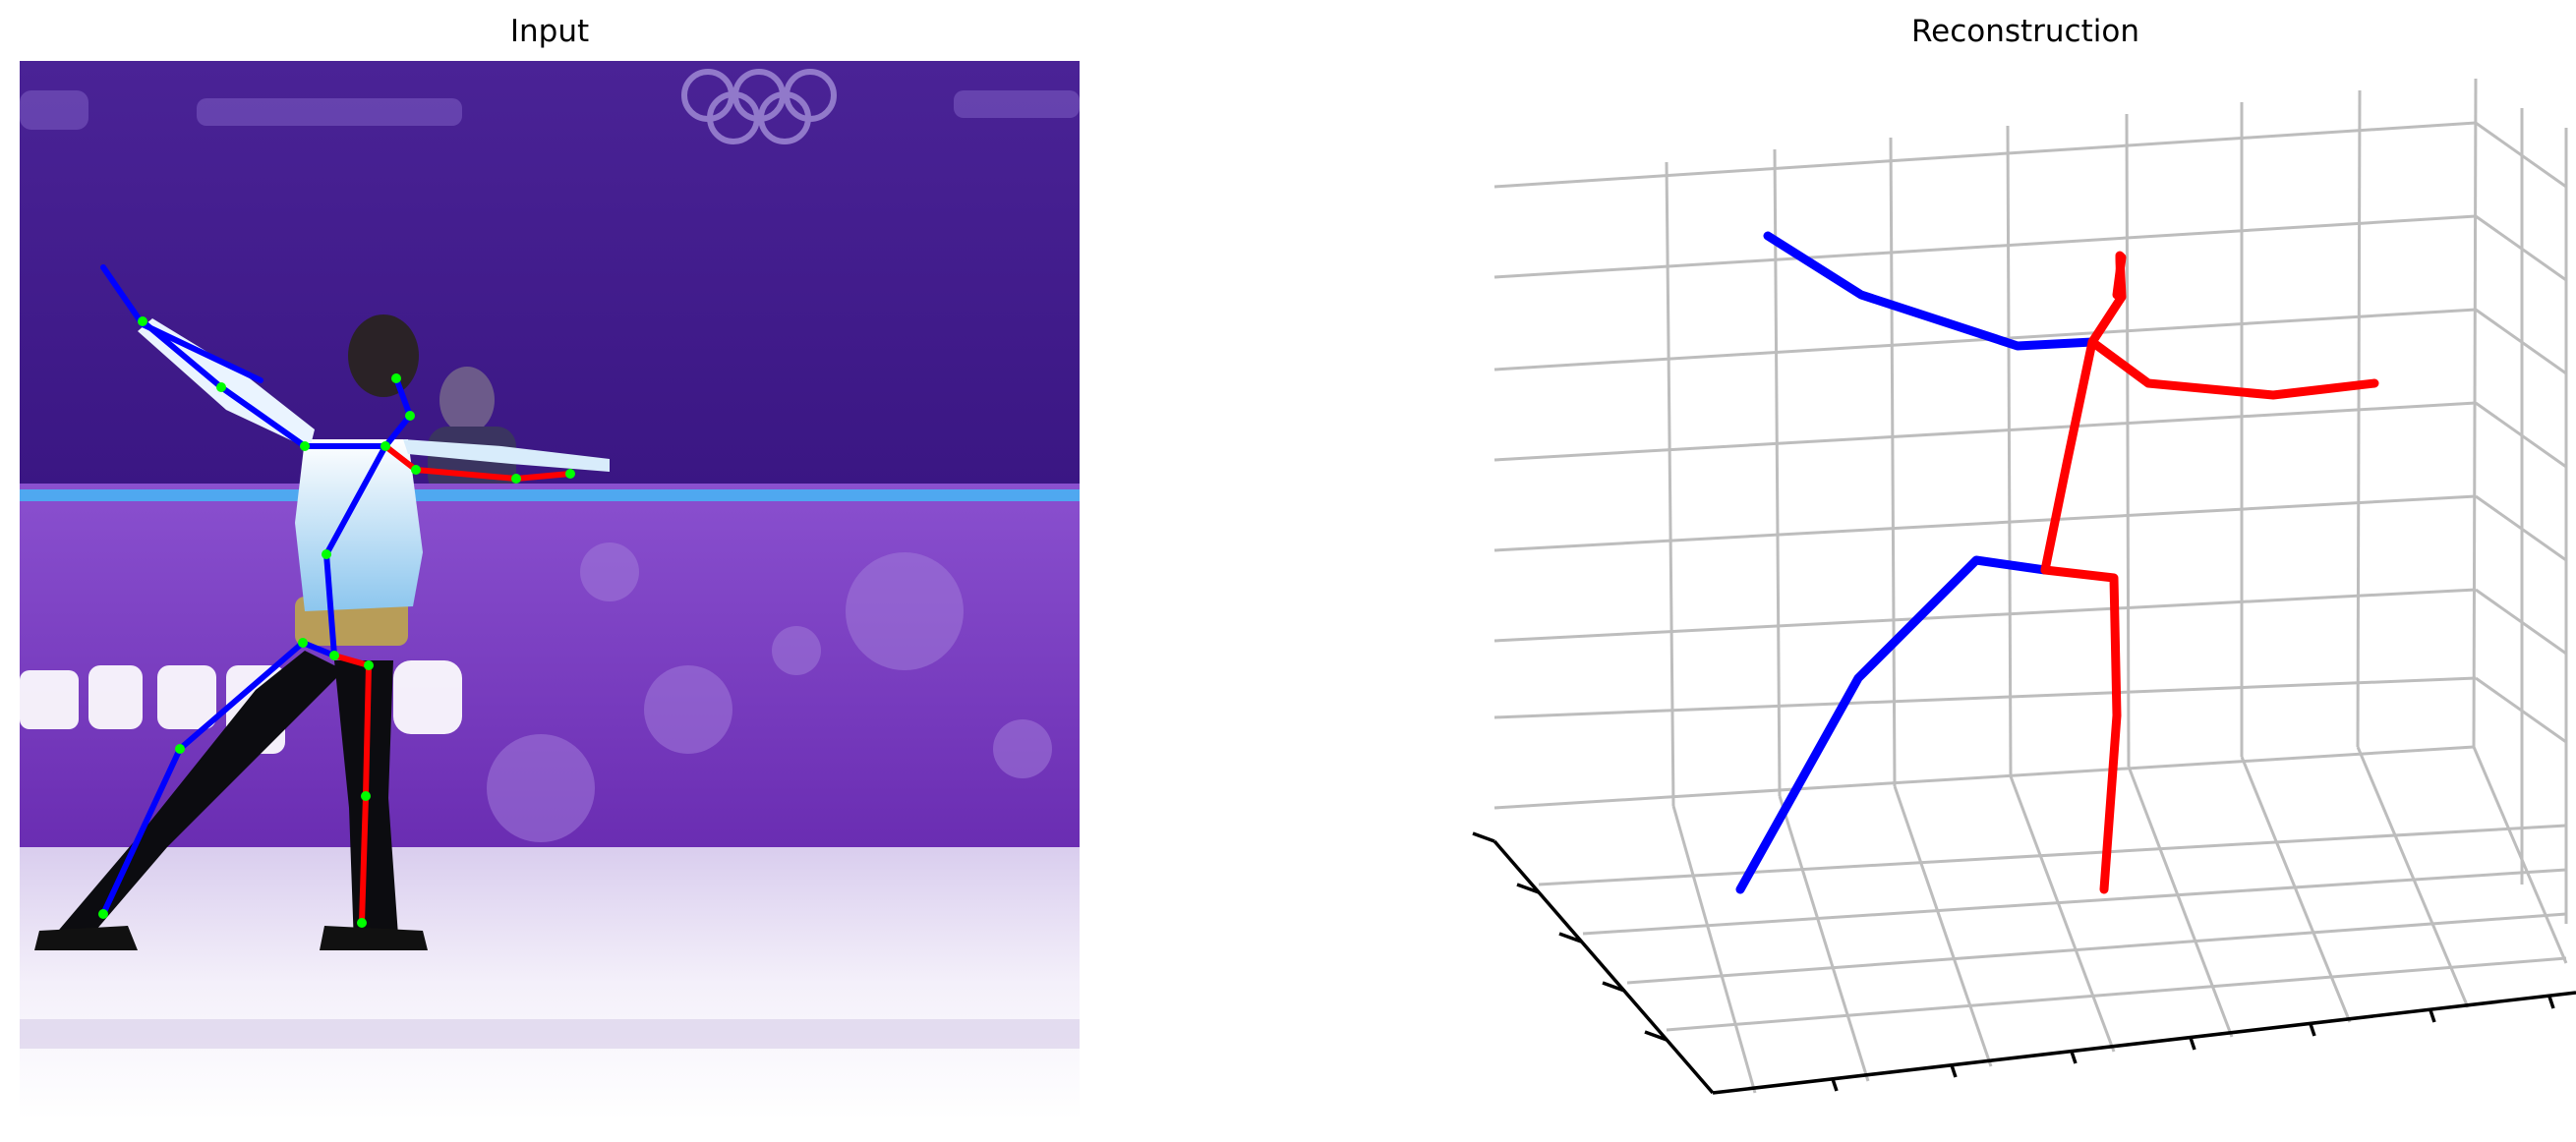  Describe the element at coordinates (2233, 368) in the screenshot. I see `skeleton-3d-right-arm` at that location.